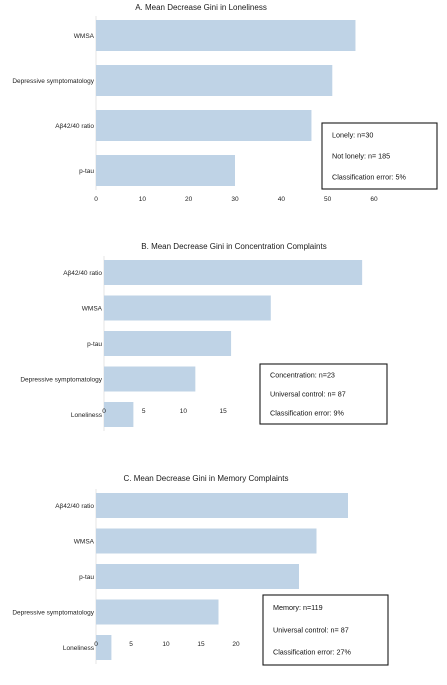 This screenshot has height=685, width=447. Describe the element at coordinates (352, 134) in the screenshot. I see `info-box-line: Lonely: n=30` at that location.